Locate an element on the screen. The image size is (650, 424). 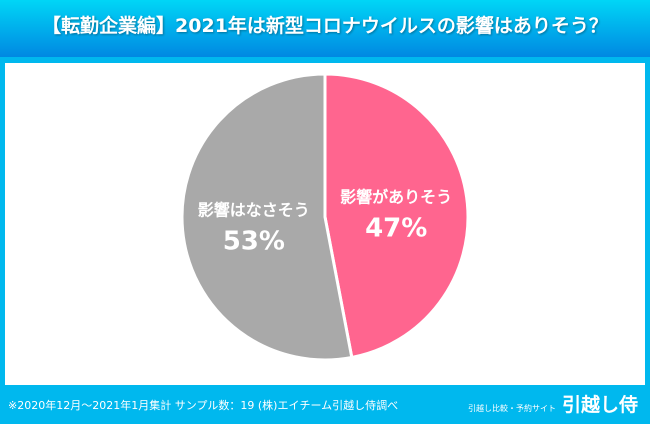
slice-label: 影響はなさそう is located at coordinates (254, 210).